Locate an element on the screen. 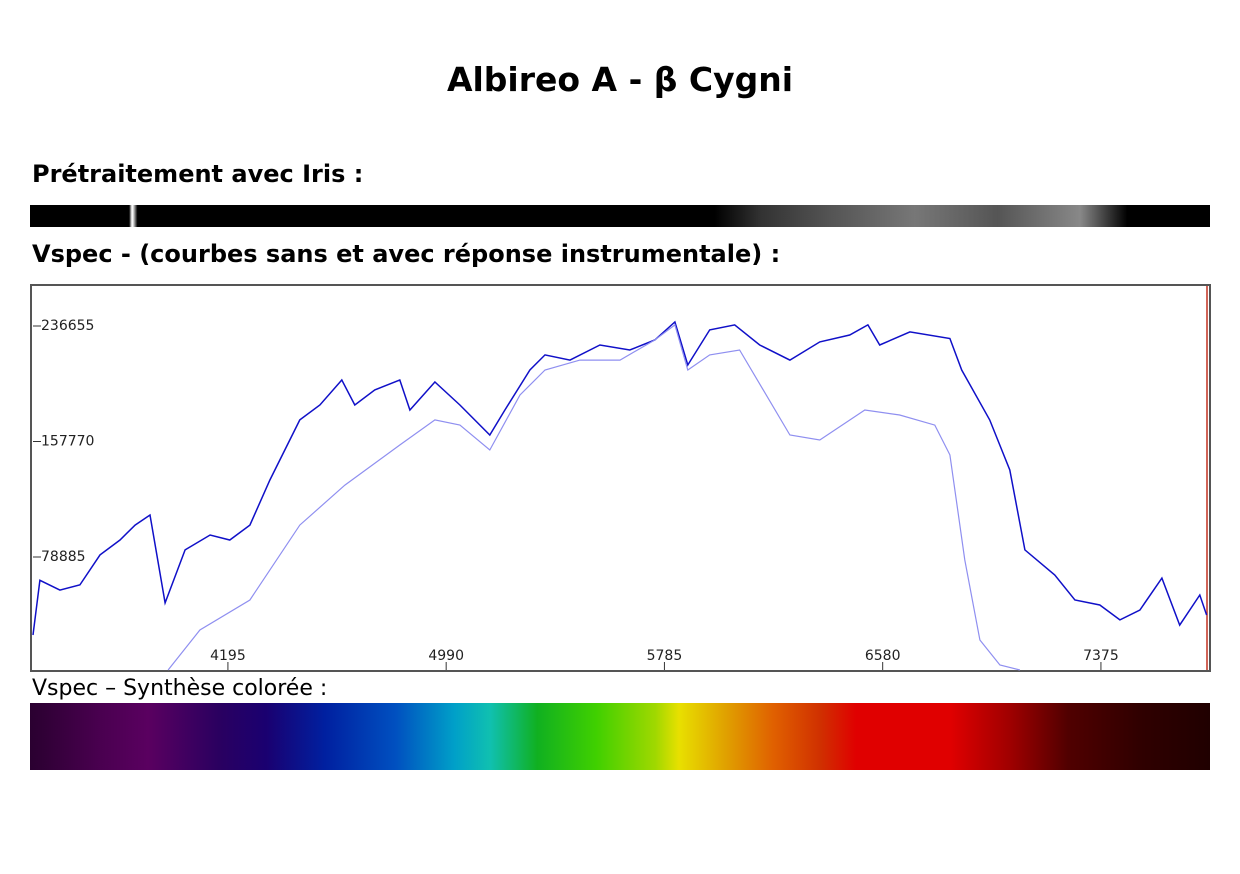 Image resolution: width=1240 pixels, height=874 pixels. x-tick-label: 6580 is located at coordinates (883, 656).